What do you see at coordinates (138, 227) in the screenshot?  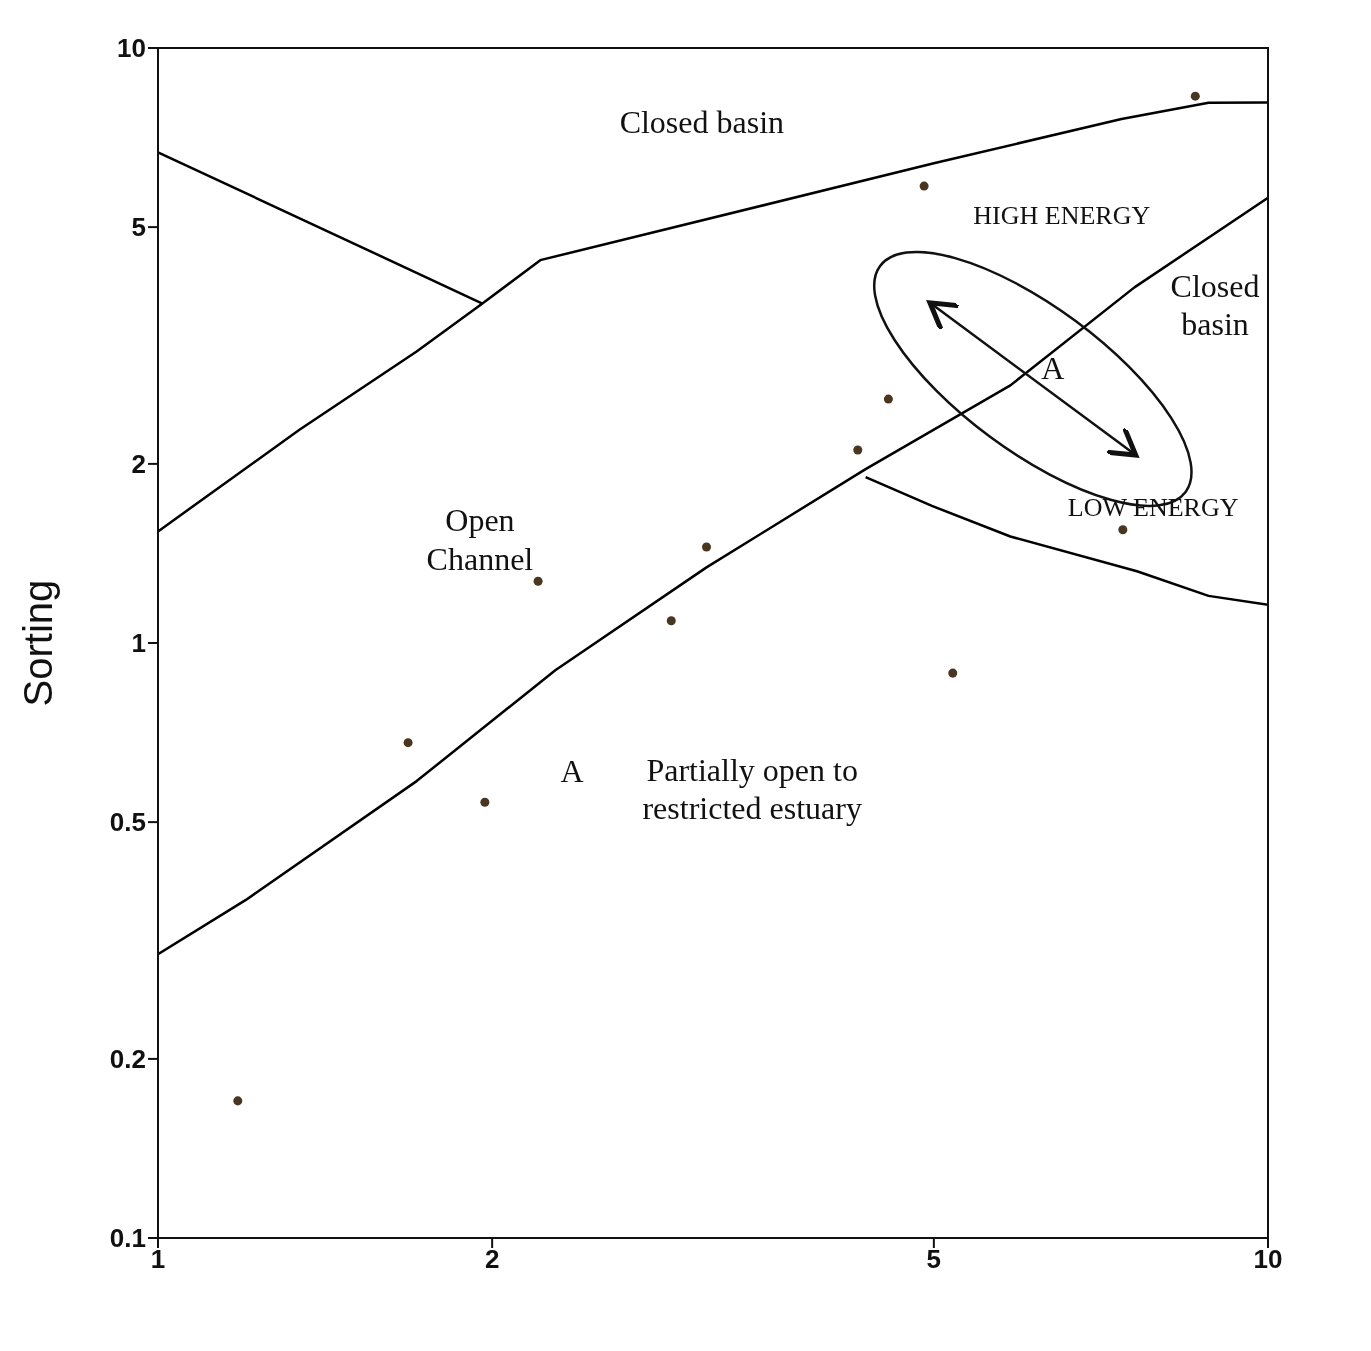 I see `y-tick-label: 5` at bounding box center [138, 227].